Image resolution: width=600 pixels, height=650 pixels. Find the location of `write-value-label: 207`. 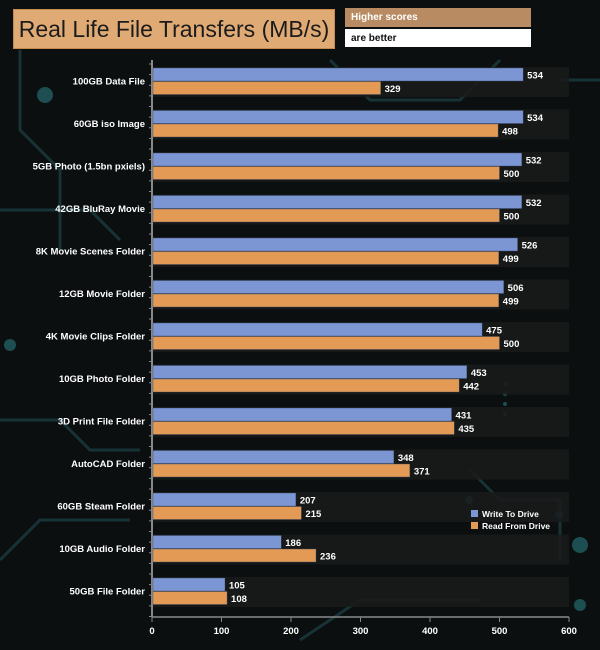

write-value-label: 207 is located at coordinates (308, 501).